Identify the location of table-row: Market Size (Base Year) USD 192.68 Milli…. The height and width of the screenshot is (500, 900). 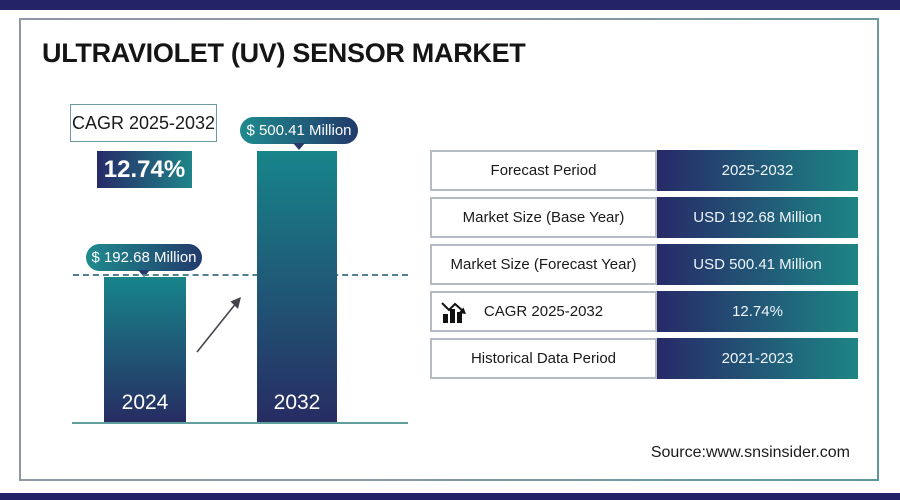
(644, 217).